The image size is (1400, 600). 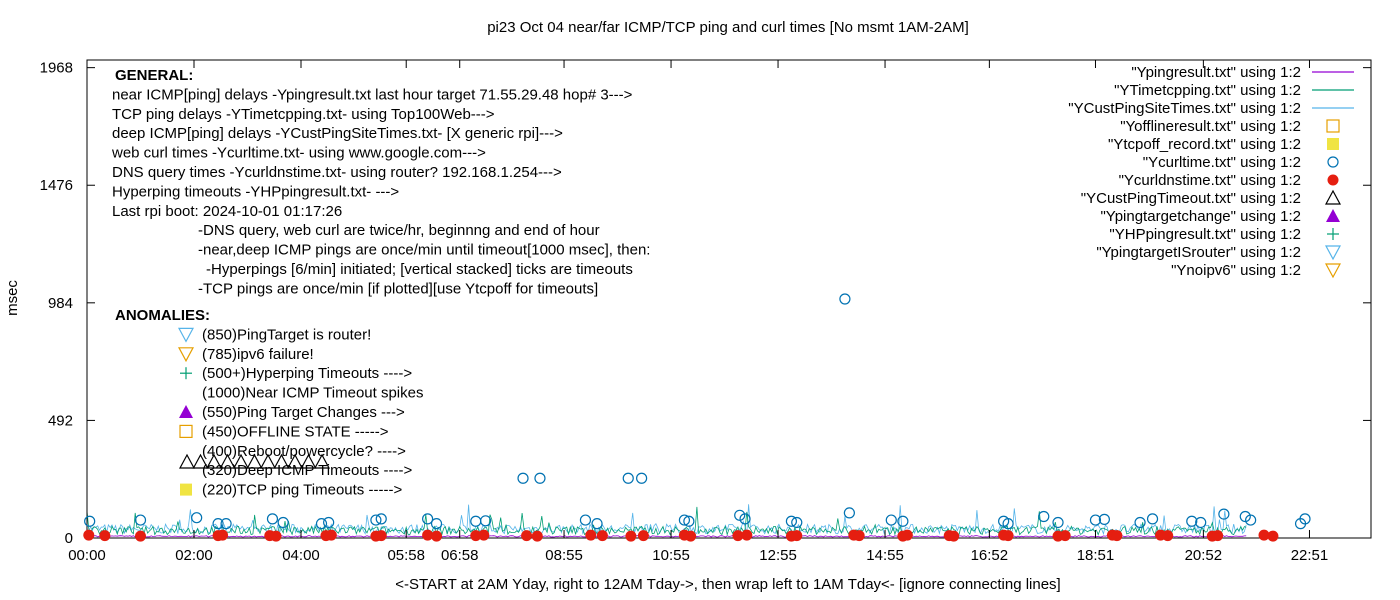 What do you see at coordinates (304, 451) in the screenshot?
I see `anomaly-annotation: (400)Reboot/powercycle? ---->` at bounding box center [304, 451].